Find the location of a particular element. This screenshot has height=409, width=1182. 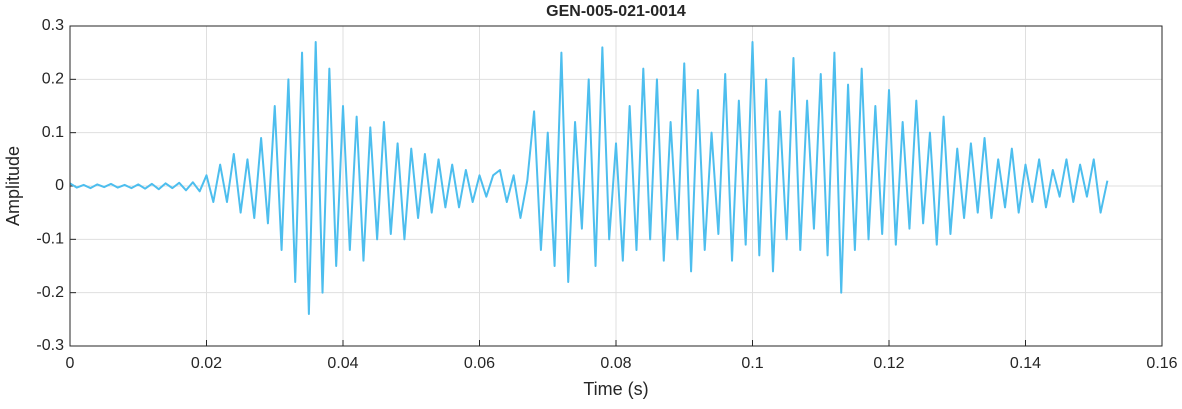

x-tick-label: 0.14 is located at coordinates (1025, 363).